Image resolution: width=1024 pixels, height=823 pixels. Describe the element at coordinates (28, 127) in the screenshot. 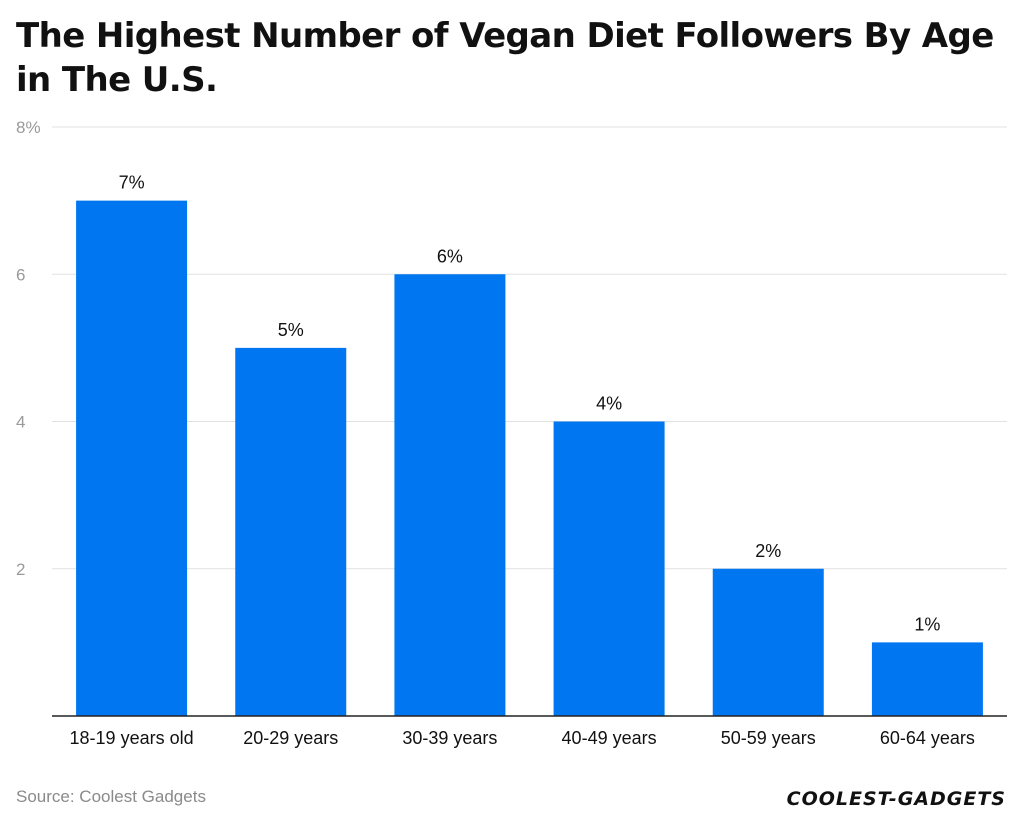

I see `y-tick-label: 8%` at that location.